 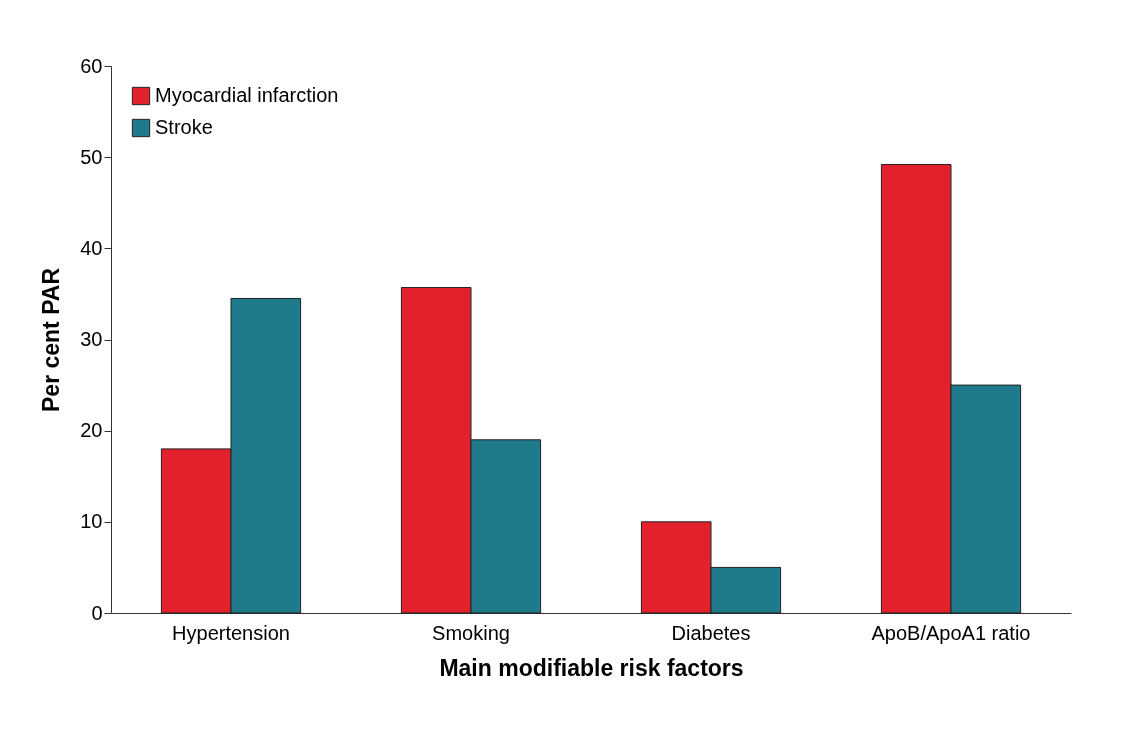 I want to click on y-tick-label: 10, so click(x=91, y=521).